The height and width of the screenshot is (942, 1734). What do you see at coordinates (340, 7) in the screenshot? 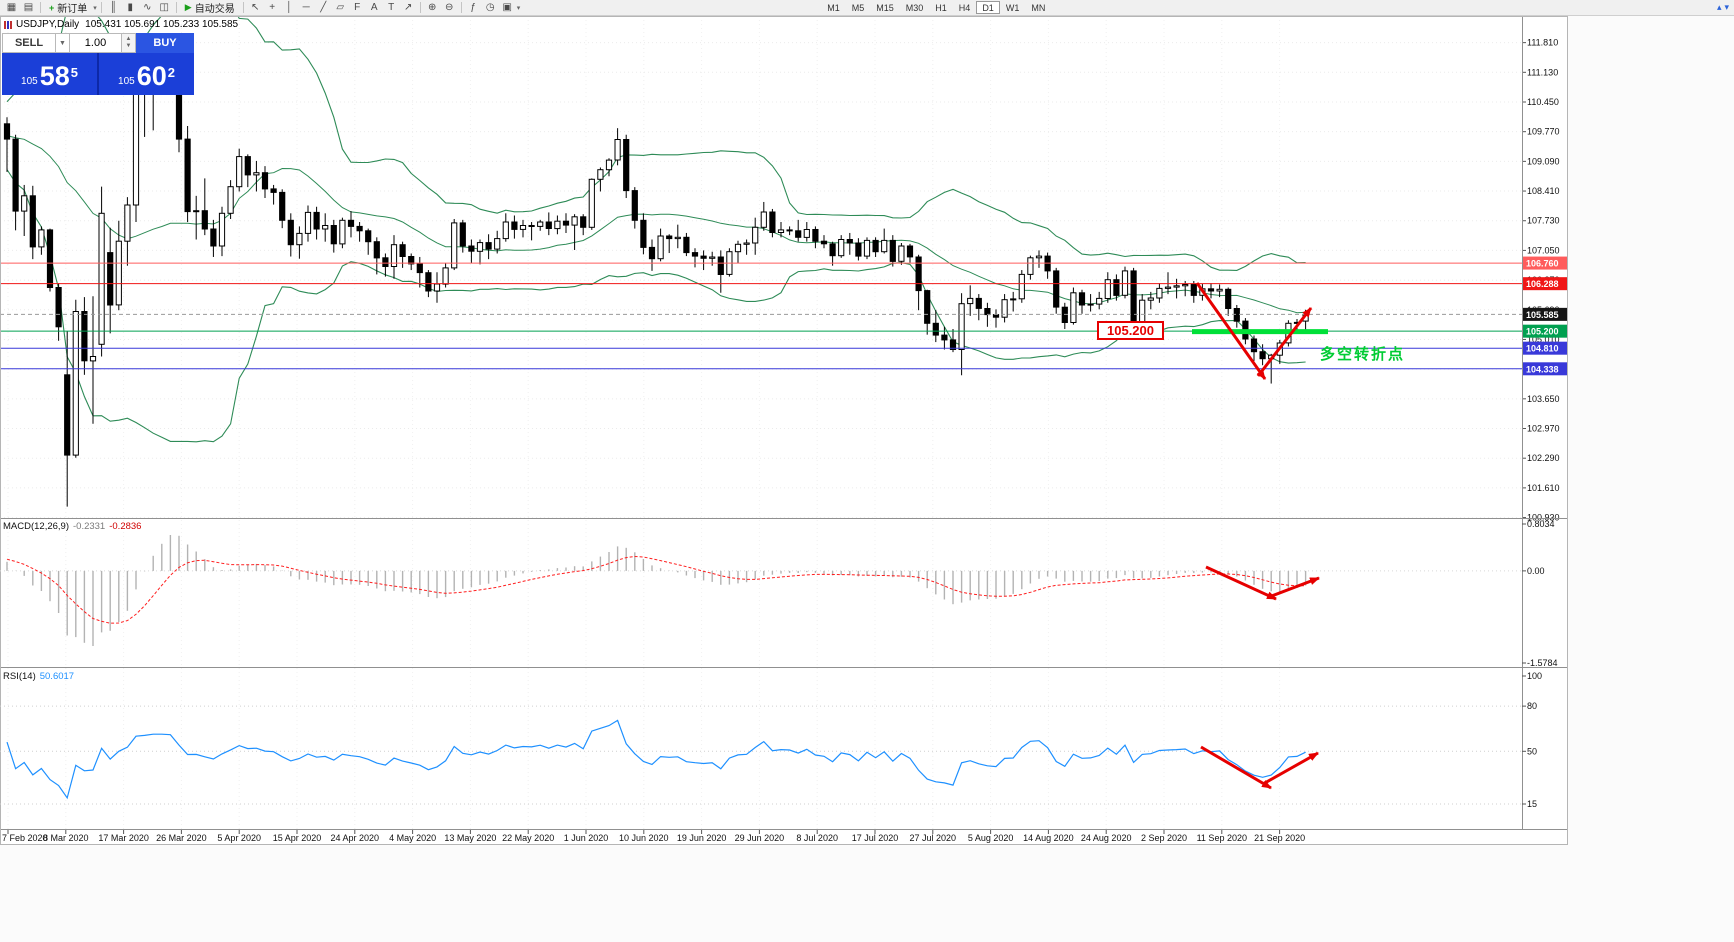
I see `equidistant-channel-icon: ▱` at bounding box center [340, 7].